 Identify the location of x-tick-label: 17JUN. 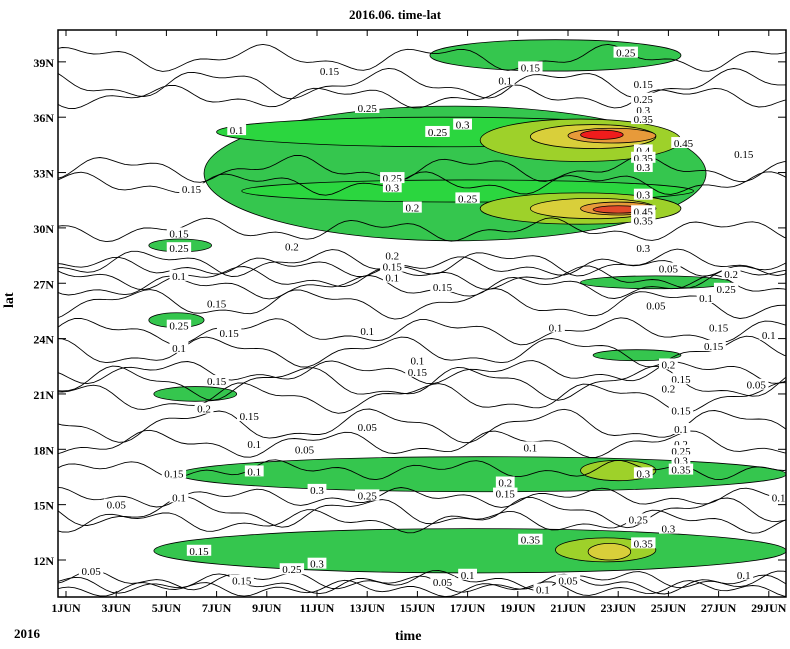
(468, 608).